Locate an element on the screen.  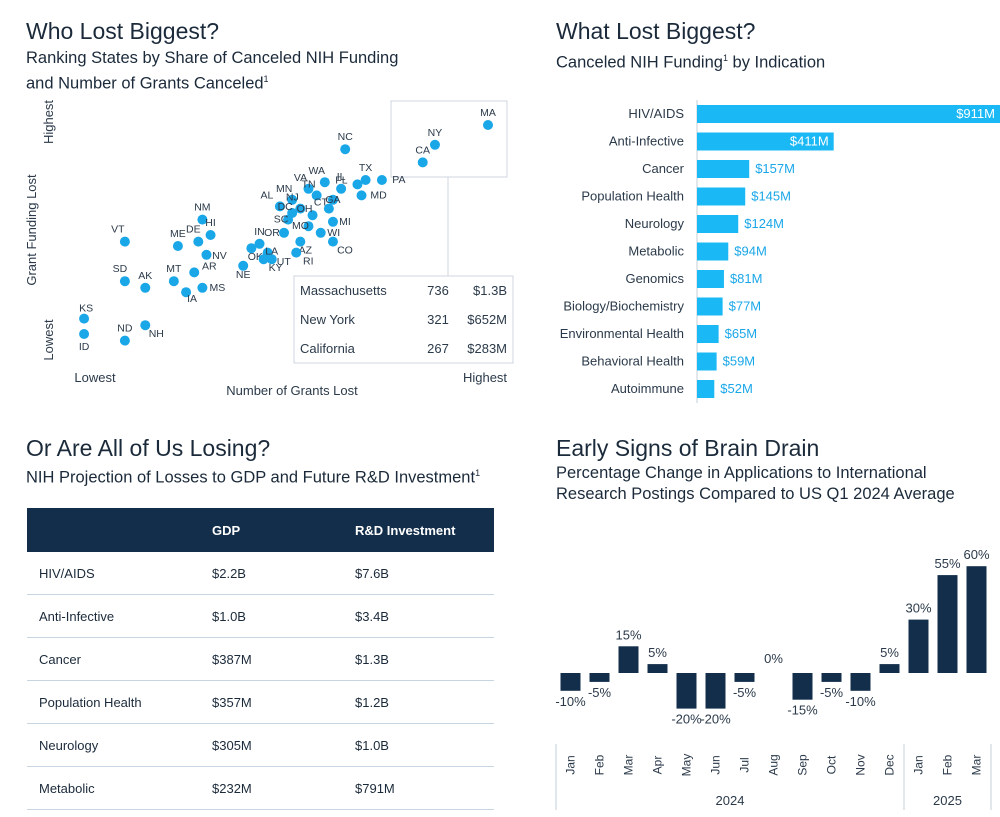
vbar-year-label: 2025 is located at coordinates (947, 800).